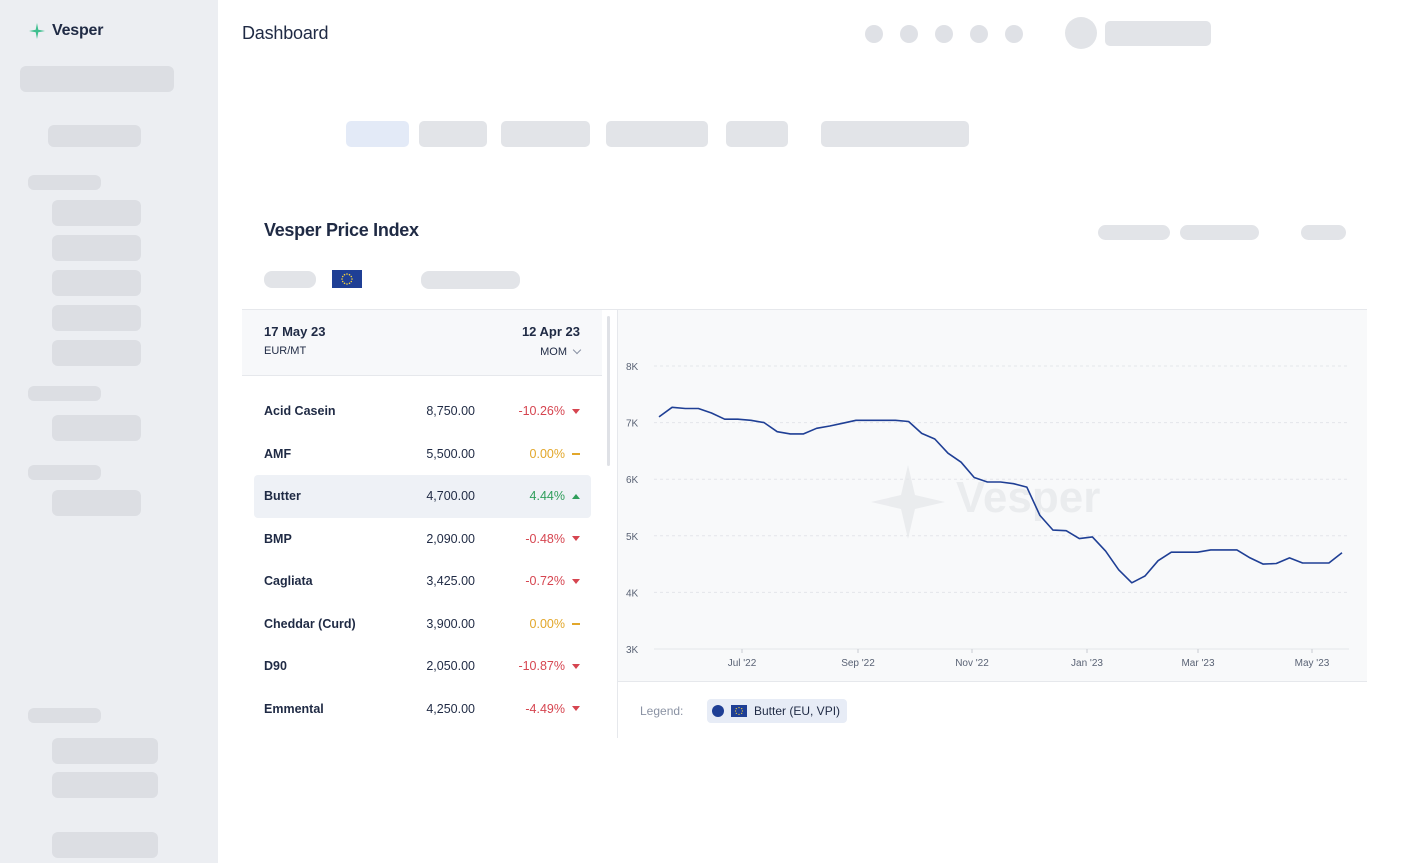 The height and width of the screenshot is (863, 1401). What do you see at coordinates (632, 593) in the screenshot?
I see `y-tick-label: 4K` at bounding box center [632, 593].